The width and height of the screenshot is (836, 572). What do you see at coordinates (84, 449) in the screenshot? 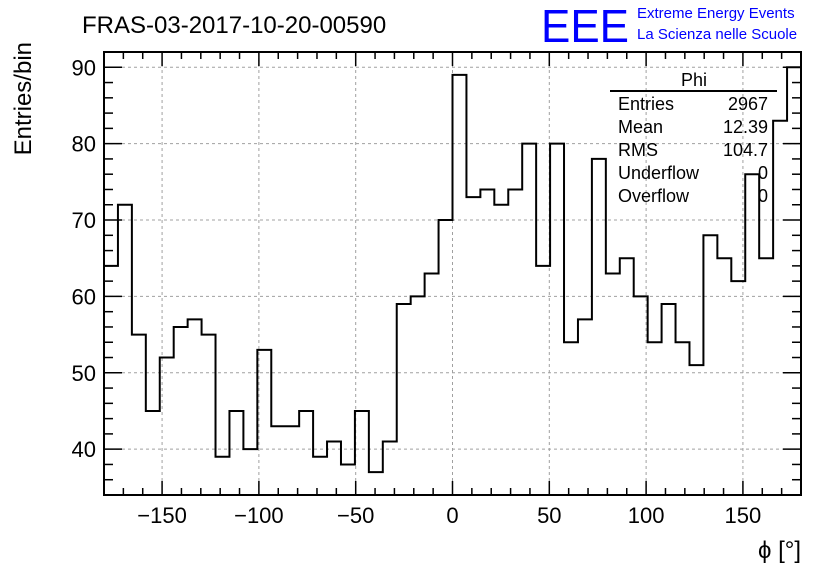
I see `y-tick-label: 40` at bounding box center [84, 449].